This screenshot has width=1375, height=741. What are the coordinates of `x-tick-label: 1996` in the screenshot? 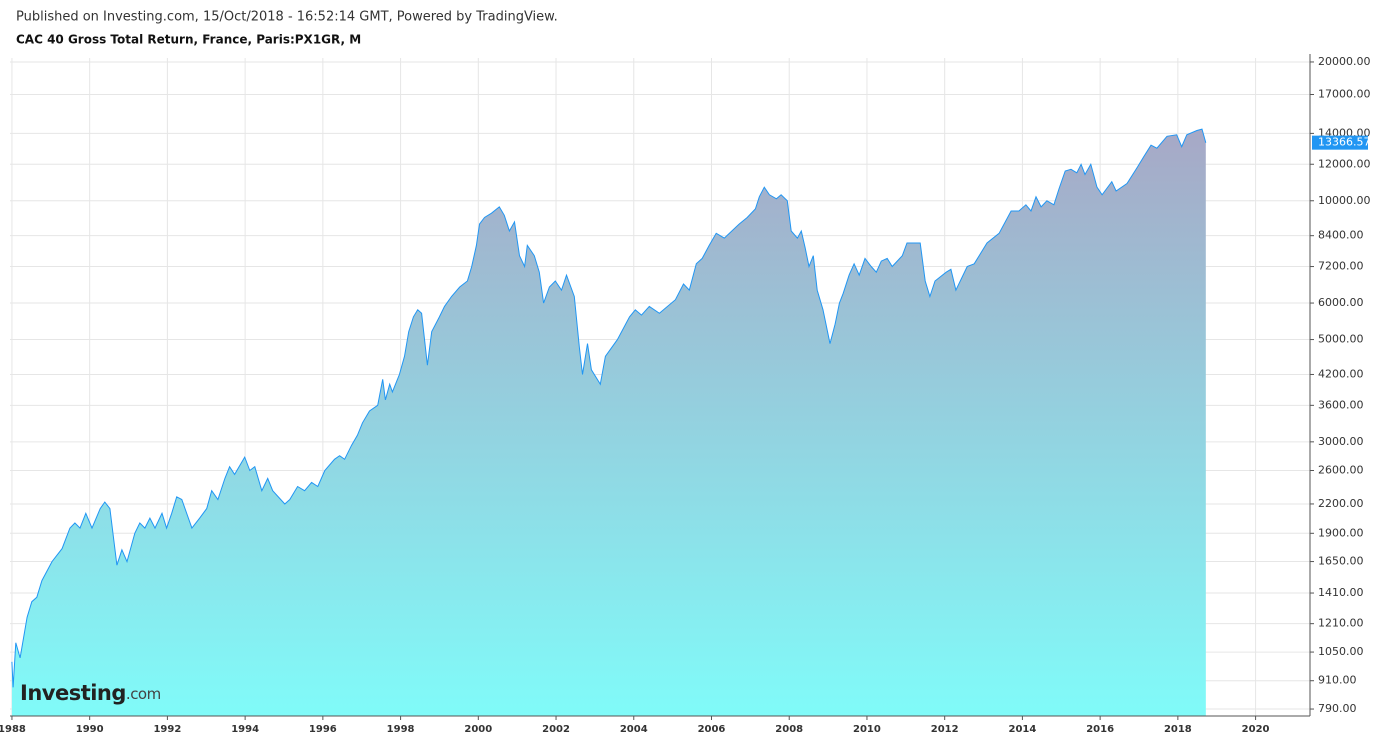 It's located at (323, 729).